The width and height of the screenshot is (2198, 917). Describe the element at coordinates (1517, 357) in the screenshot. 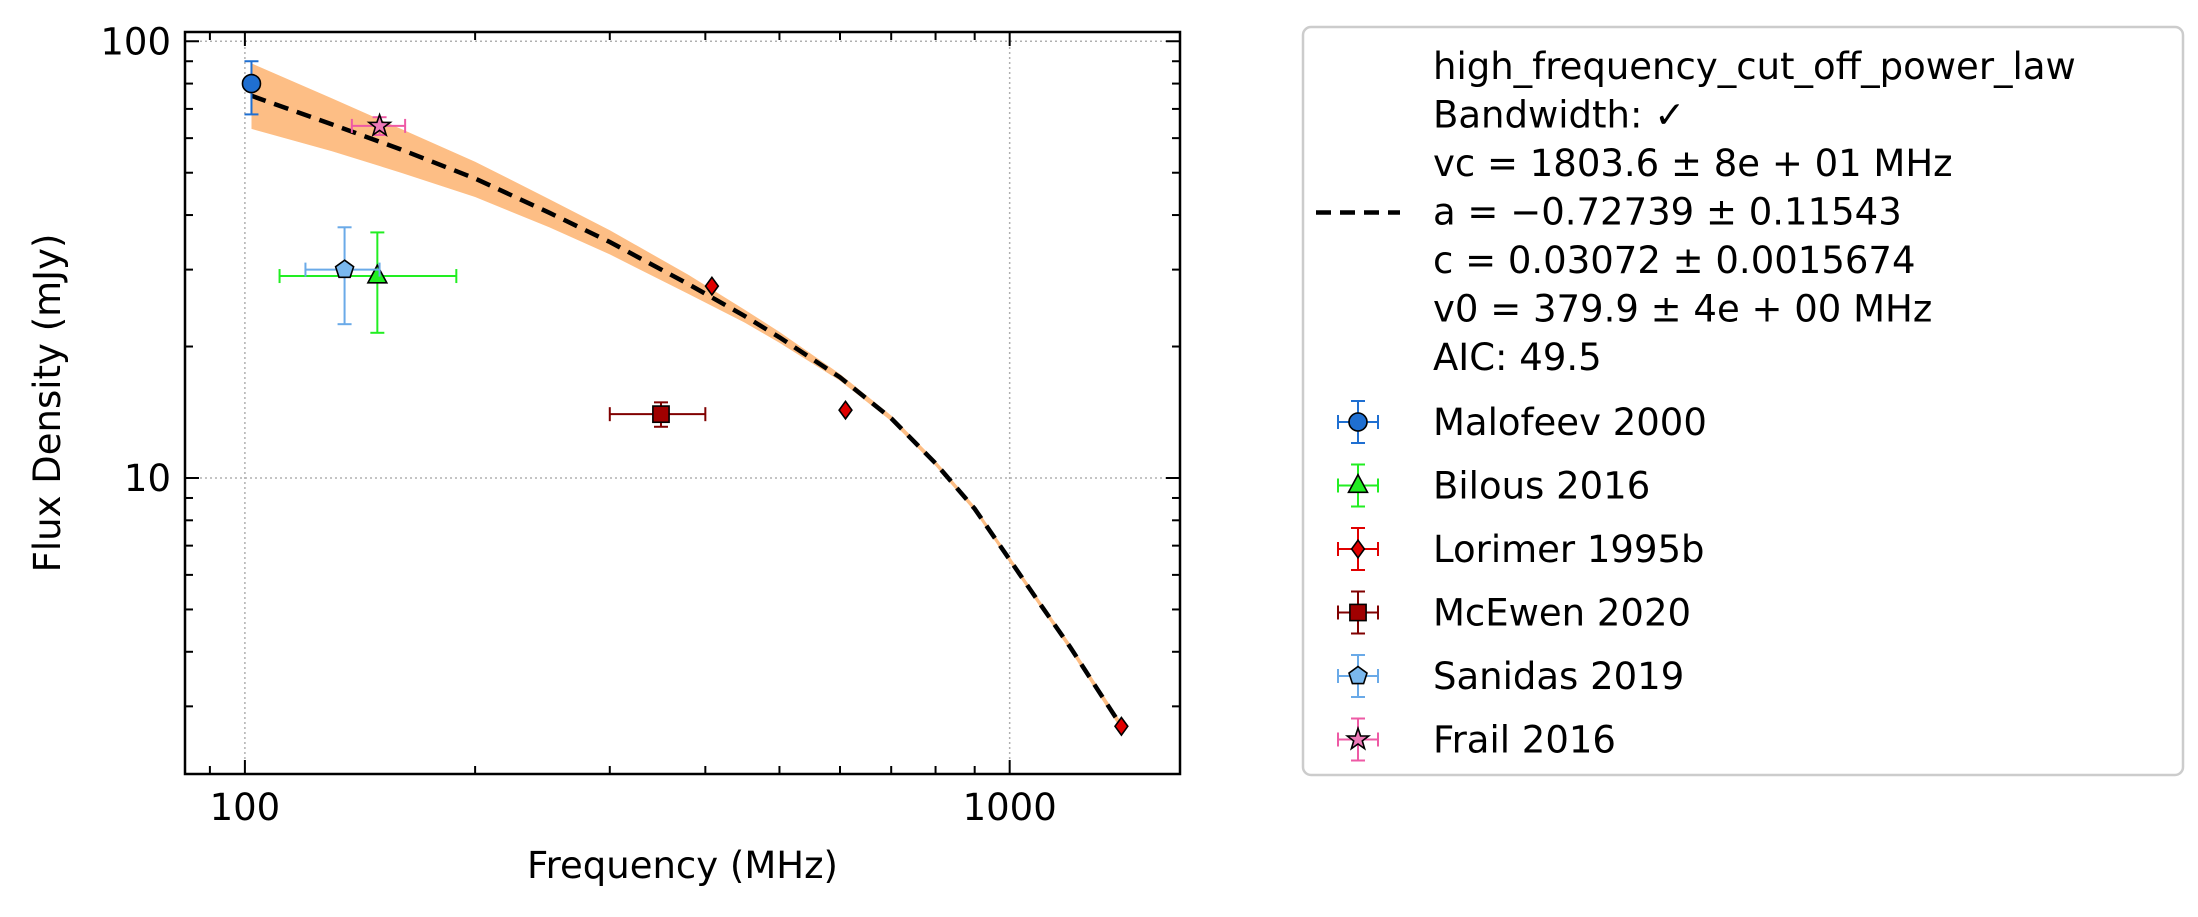

I see `legend-fit-text: AIC: 49.5` at that location.